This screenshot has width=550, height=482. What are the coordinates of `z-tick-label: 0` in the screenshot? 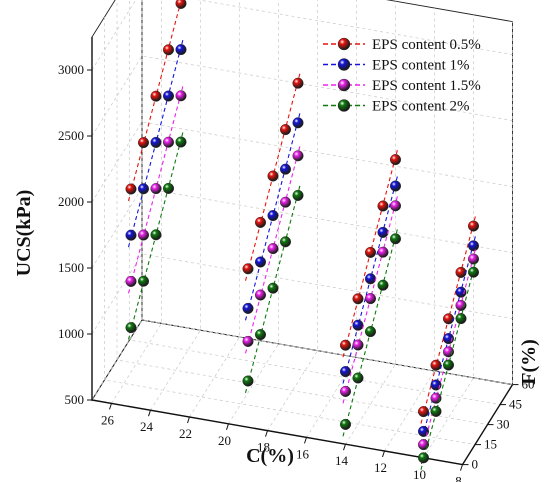 It's located at (475, 464).